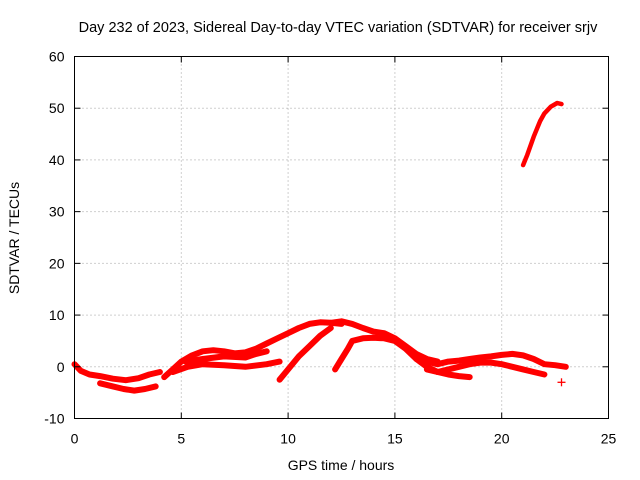 This screenshot has width=640, height=480. What do you see at coordinates (305, 354) in the screenshot?
I see `data-series-arc6` at bounding box center [305, 354].